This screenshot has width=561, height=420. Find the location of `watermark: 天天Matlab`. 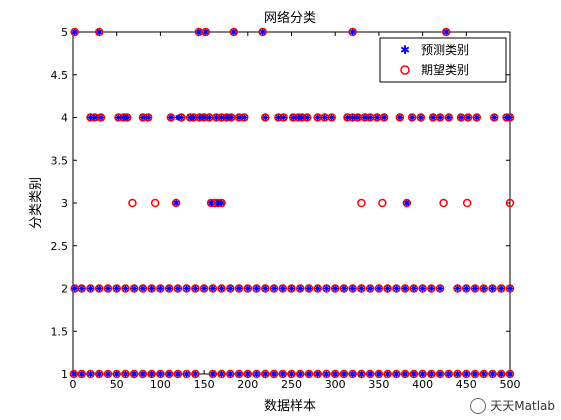

watermark: 天天Matlab is located at coordinates (512, 405).